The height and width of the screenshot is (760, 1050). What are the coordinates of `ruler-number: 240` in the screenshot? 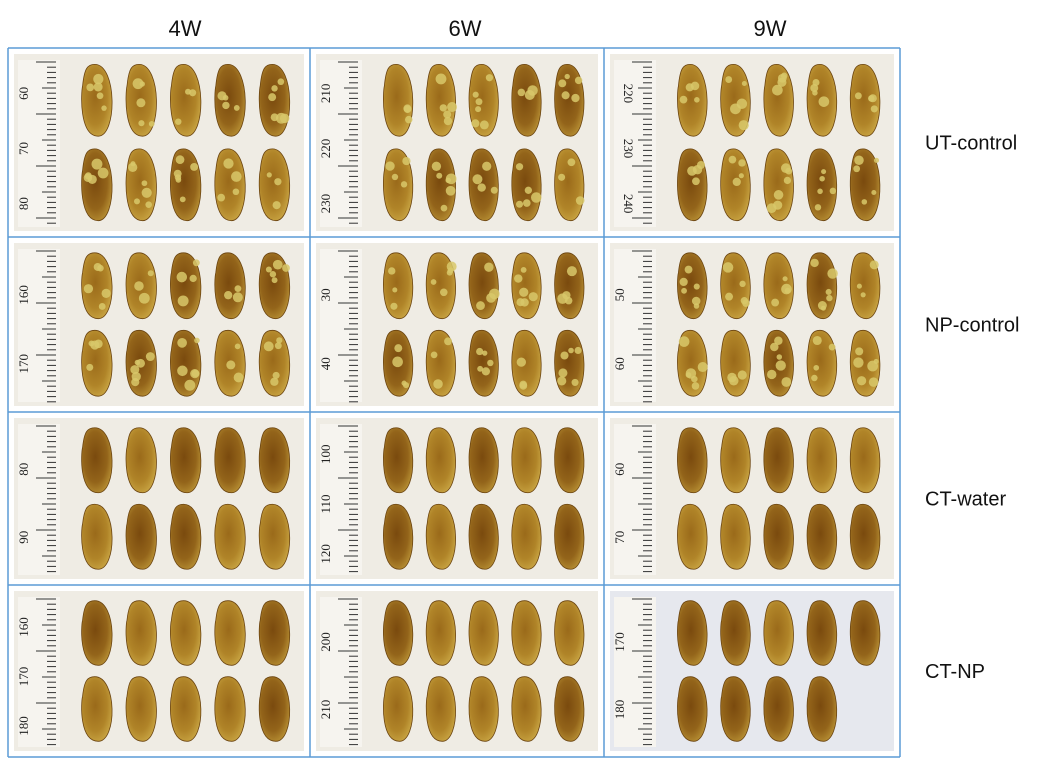 It's located at (628, 204).